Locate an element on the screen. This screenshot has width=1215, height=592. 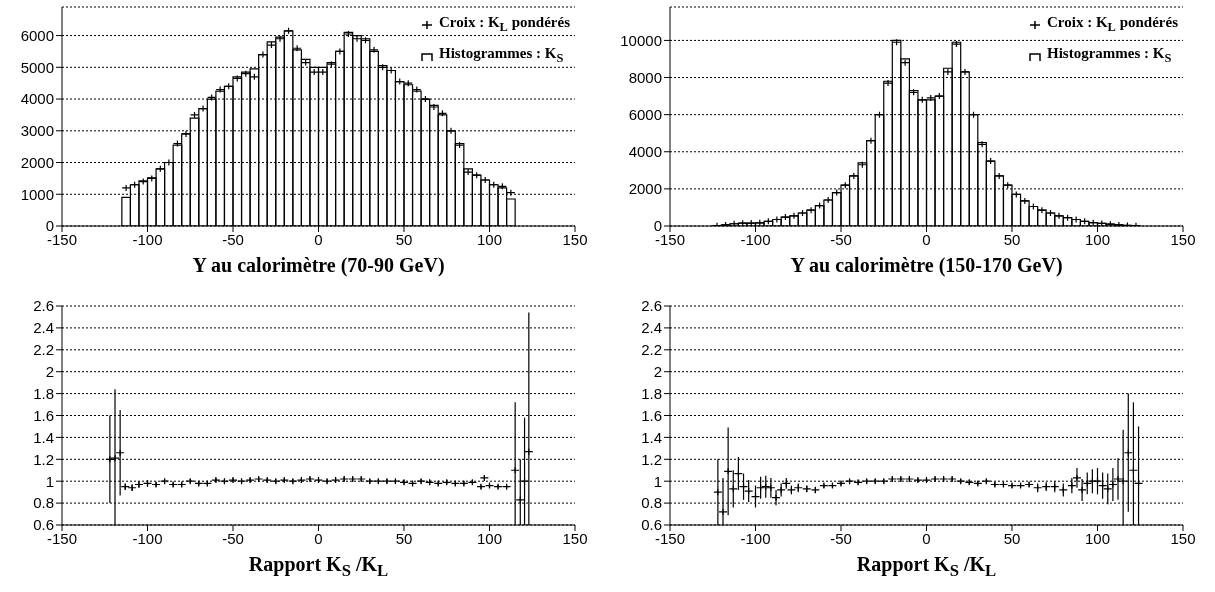
y-tick-label: 3000 is located at coordinates (37, 131).